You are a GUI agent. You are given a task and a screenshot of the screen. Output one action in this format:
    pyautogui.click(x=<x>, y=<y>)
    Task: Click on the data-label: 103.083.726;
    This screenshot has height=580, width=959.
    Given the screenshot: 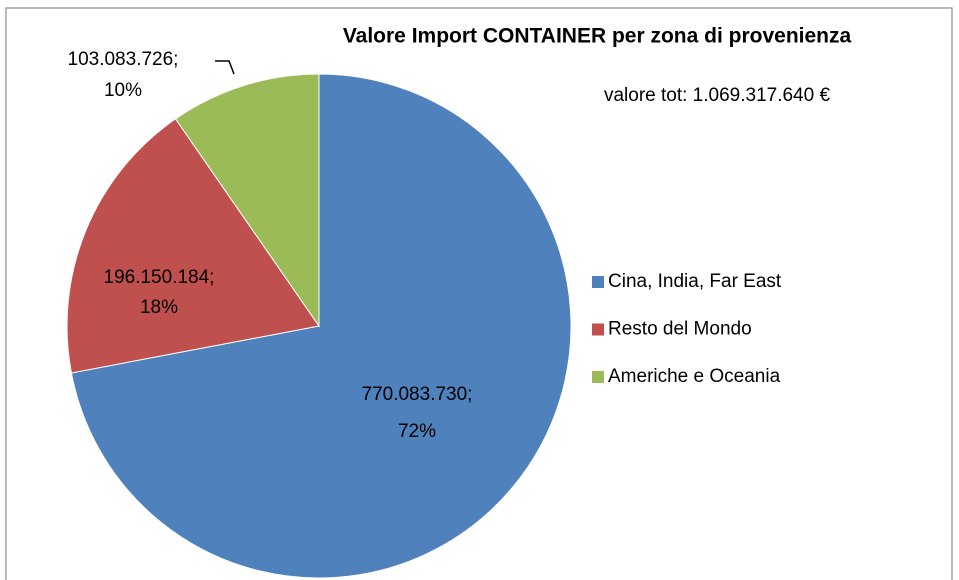 What is the action you would take?
    pyautogui.click(x=123, y=59)
    